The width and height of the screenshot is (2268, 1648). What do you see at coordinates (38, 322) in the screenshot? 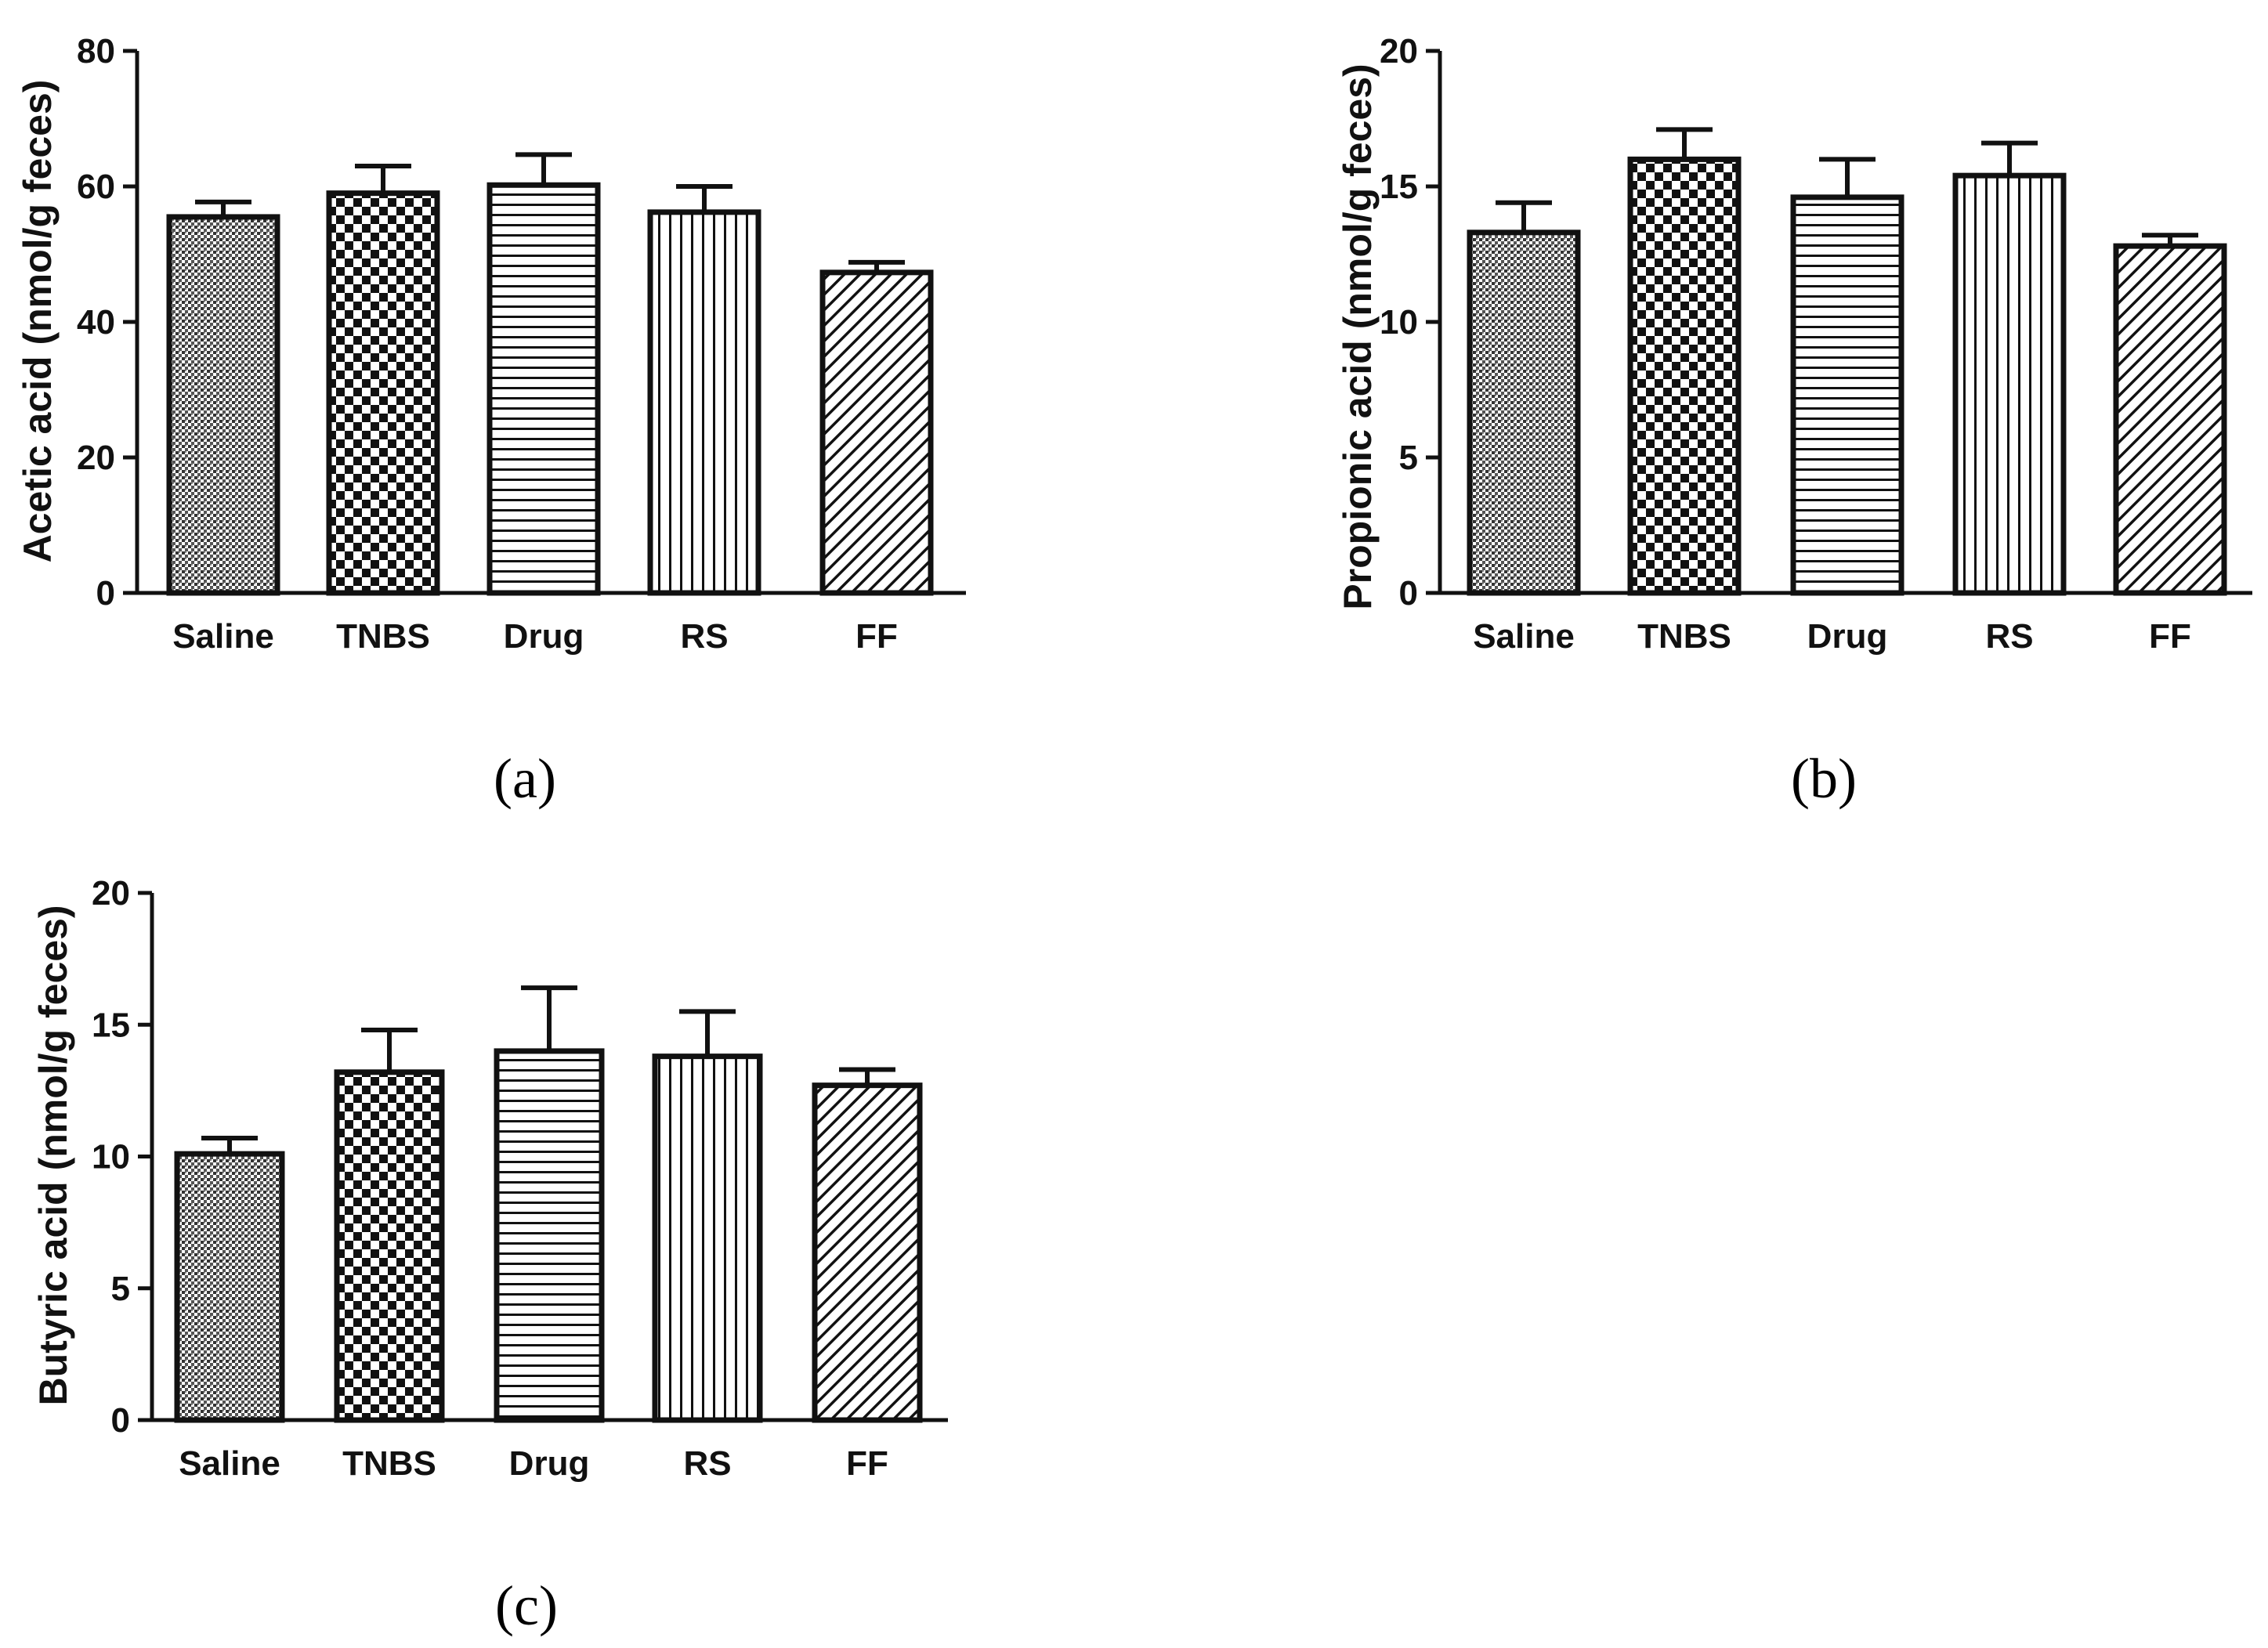
I see `y-axis-title: Acetic acid (nmol/g feces)` at bounding box center [38, 322].